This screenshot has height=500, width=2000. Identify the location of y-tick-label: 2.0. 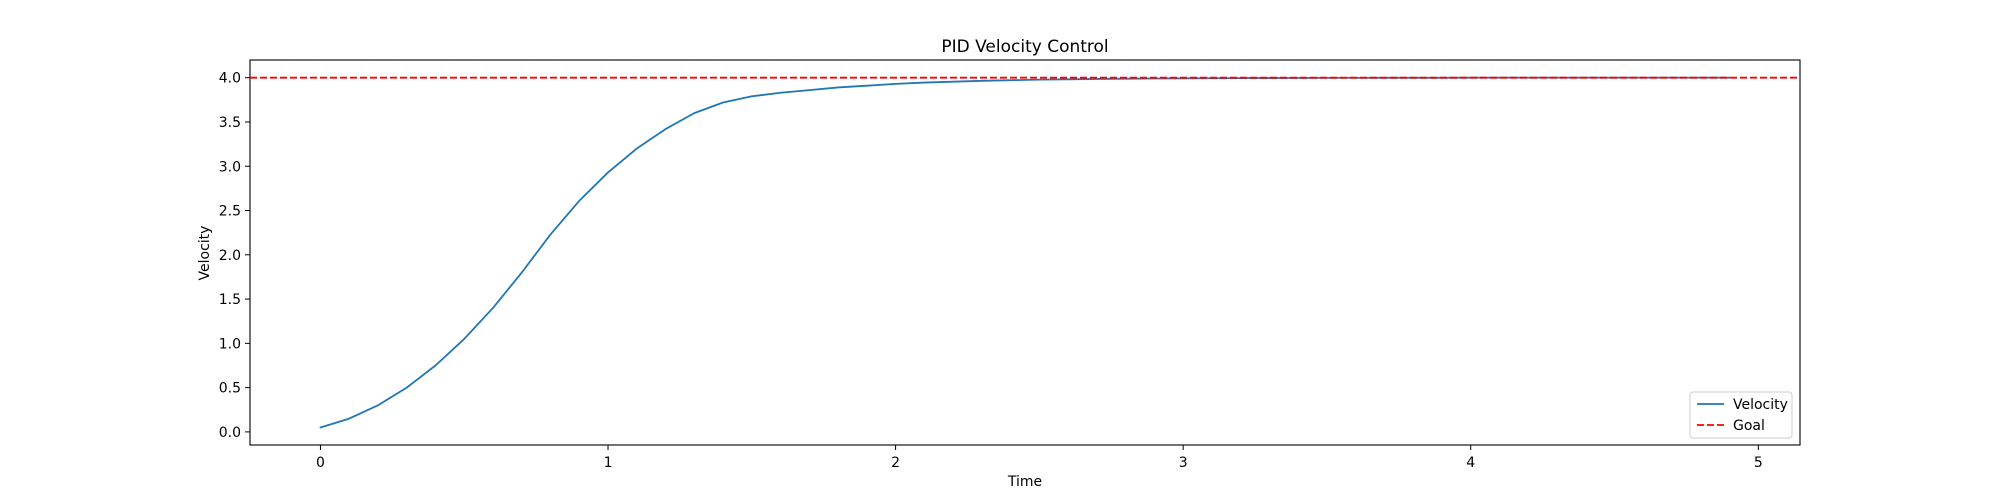
(230, 256).